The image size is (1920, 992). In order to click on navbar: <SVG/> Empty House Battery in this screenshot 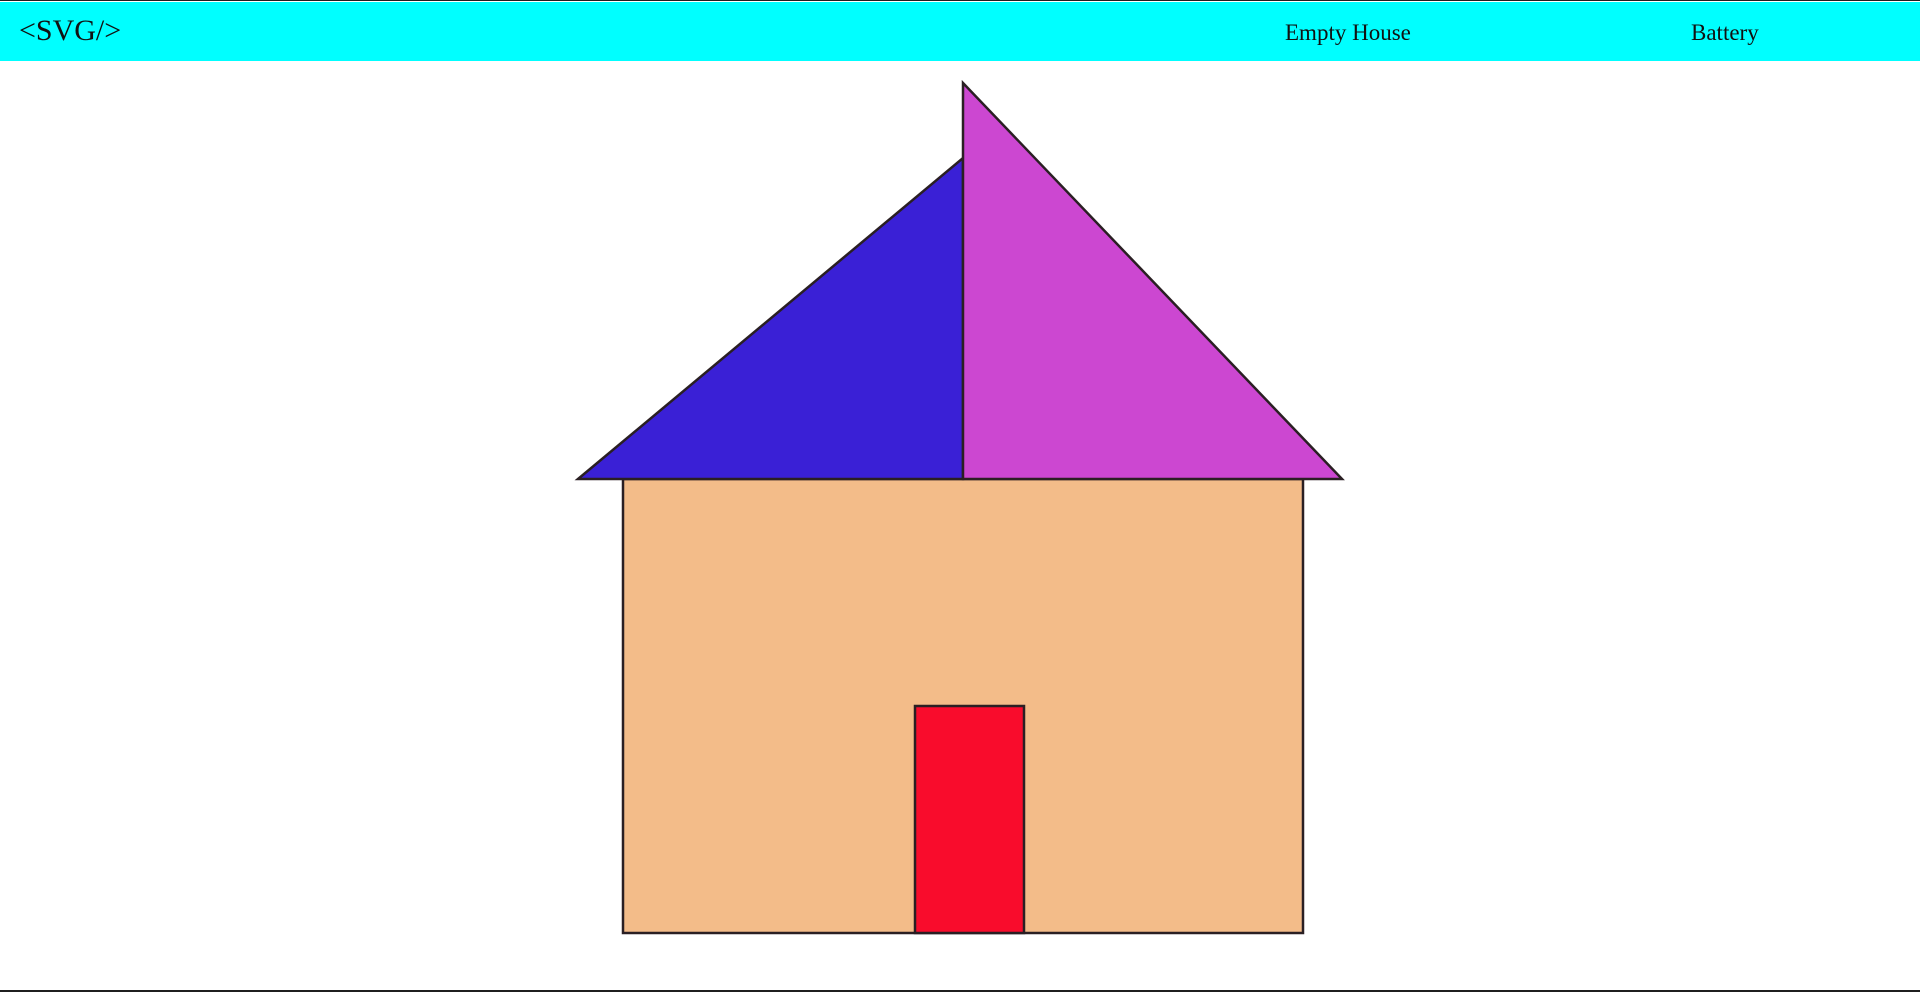, I will do `click(960, 31)`.